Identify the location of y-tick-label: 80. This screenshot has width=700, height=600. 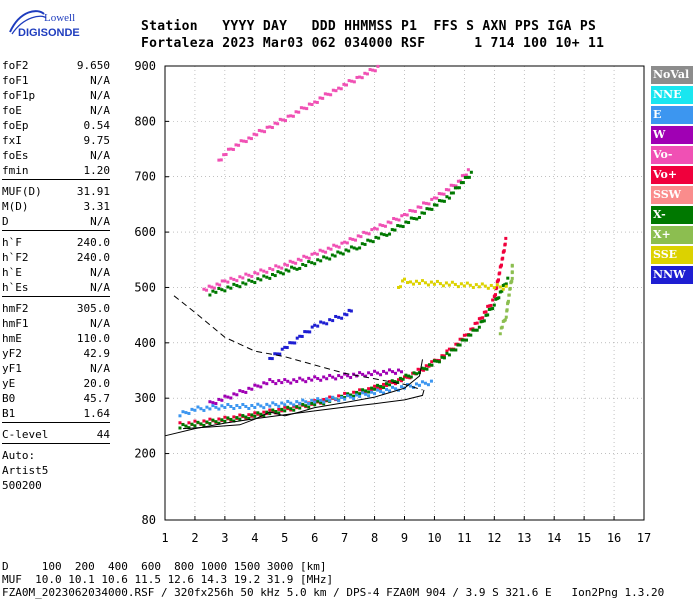
(149, 520).